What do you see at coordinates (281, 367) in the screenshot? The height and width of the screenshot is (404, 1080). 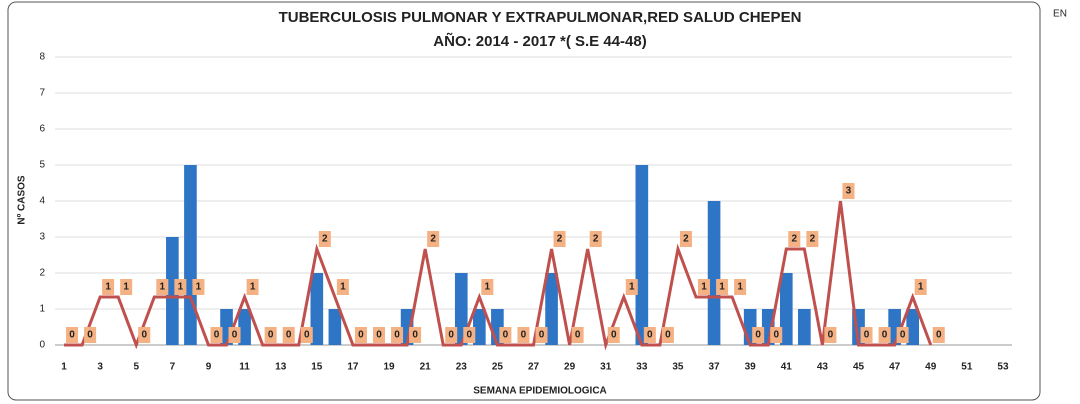 I see `x-tick-label: 13` at bounding box center [281, 367].